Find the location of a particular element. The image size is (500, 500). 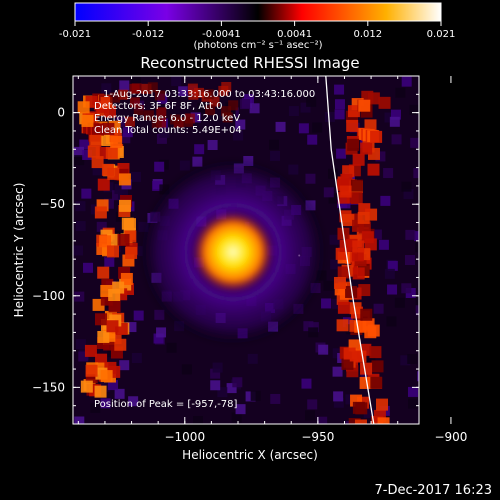

x-axis-label: Heliocentric X (arcsec) is located at coordinates (250, 455).